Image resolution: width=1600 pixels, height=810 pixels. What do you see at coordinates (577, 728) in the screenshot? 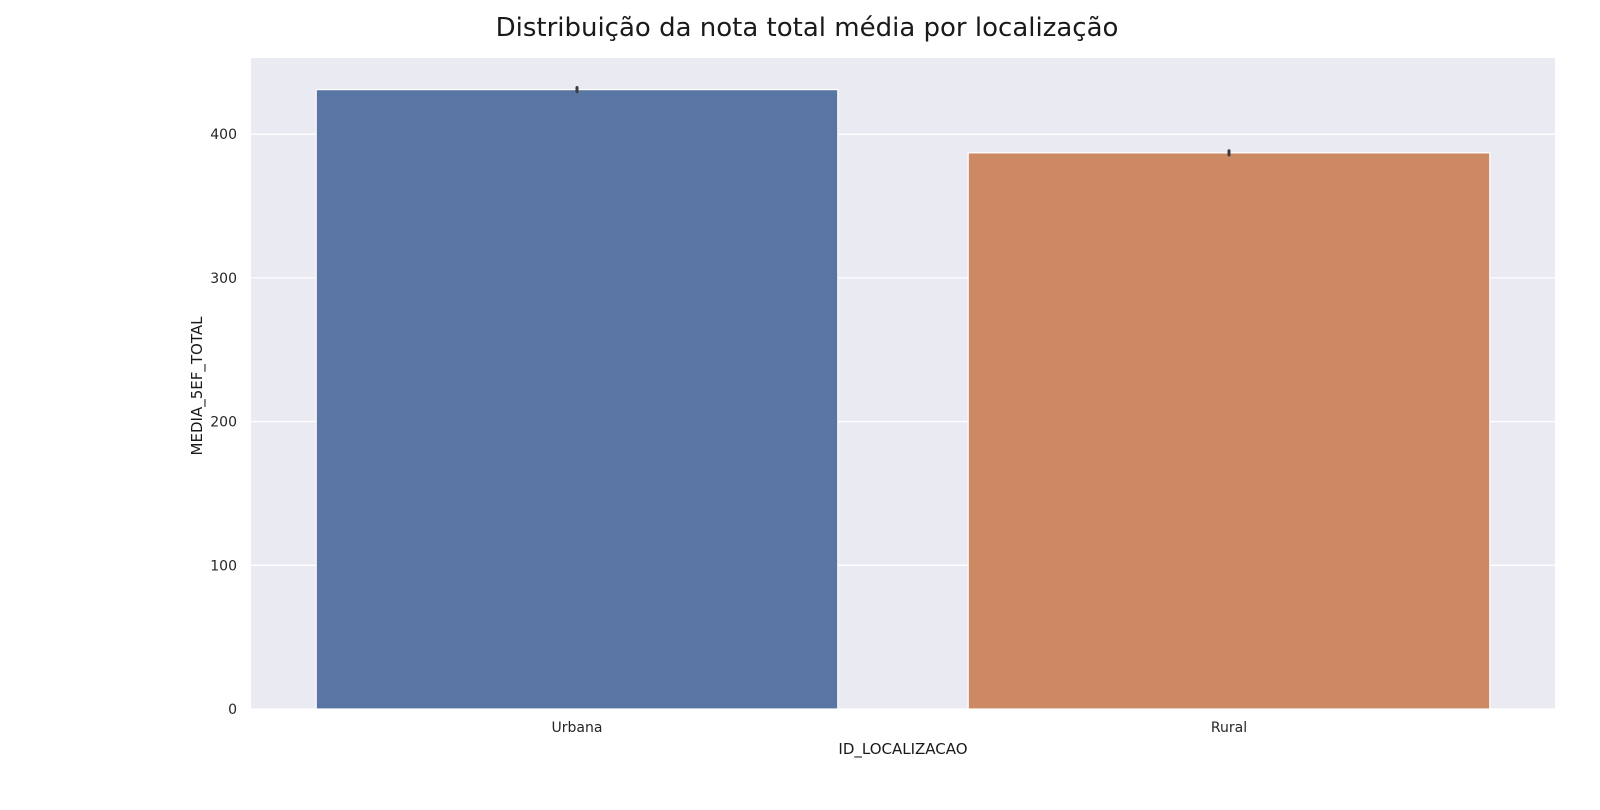
I see `x-tick-label: Urbana` at bounding box center [577, 728].